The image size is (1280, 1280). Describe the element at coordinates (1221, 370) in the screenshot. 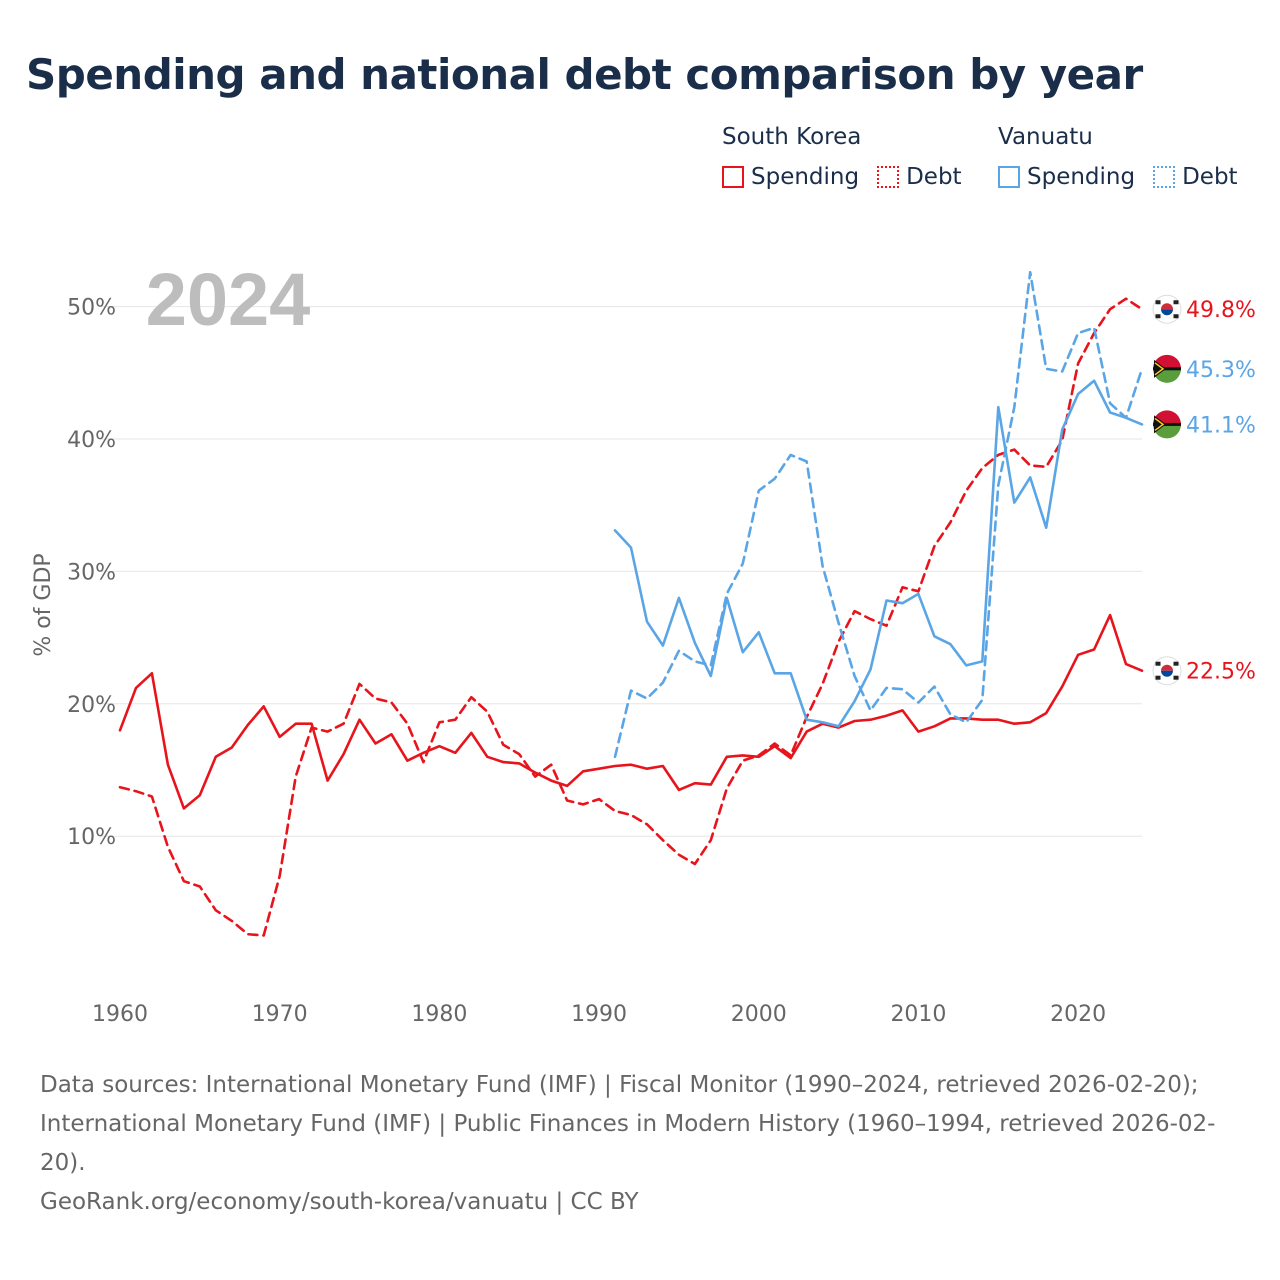

I see `end-value-label: 45.3%` at that location.